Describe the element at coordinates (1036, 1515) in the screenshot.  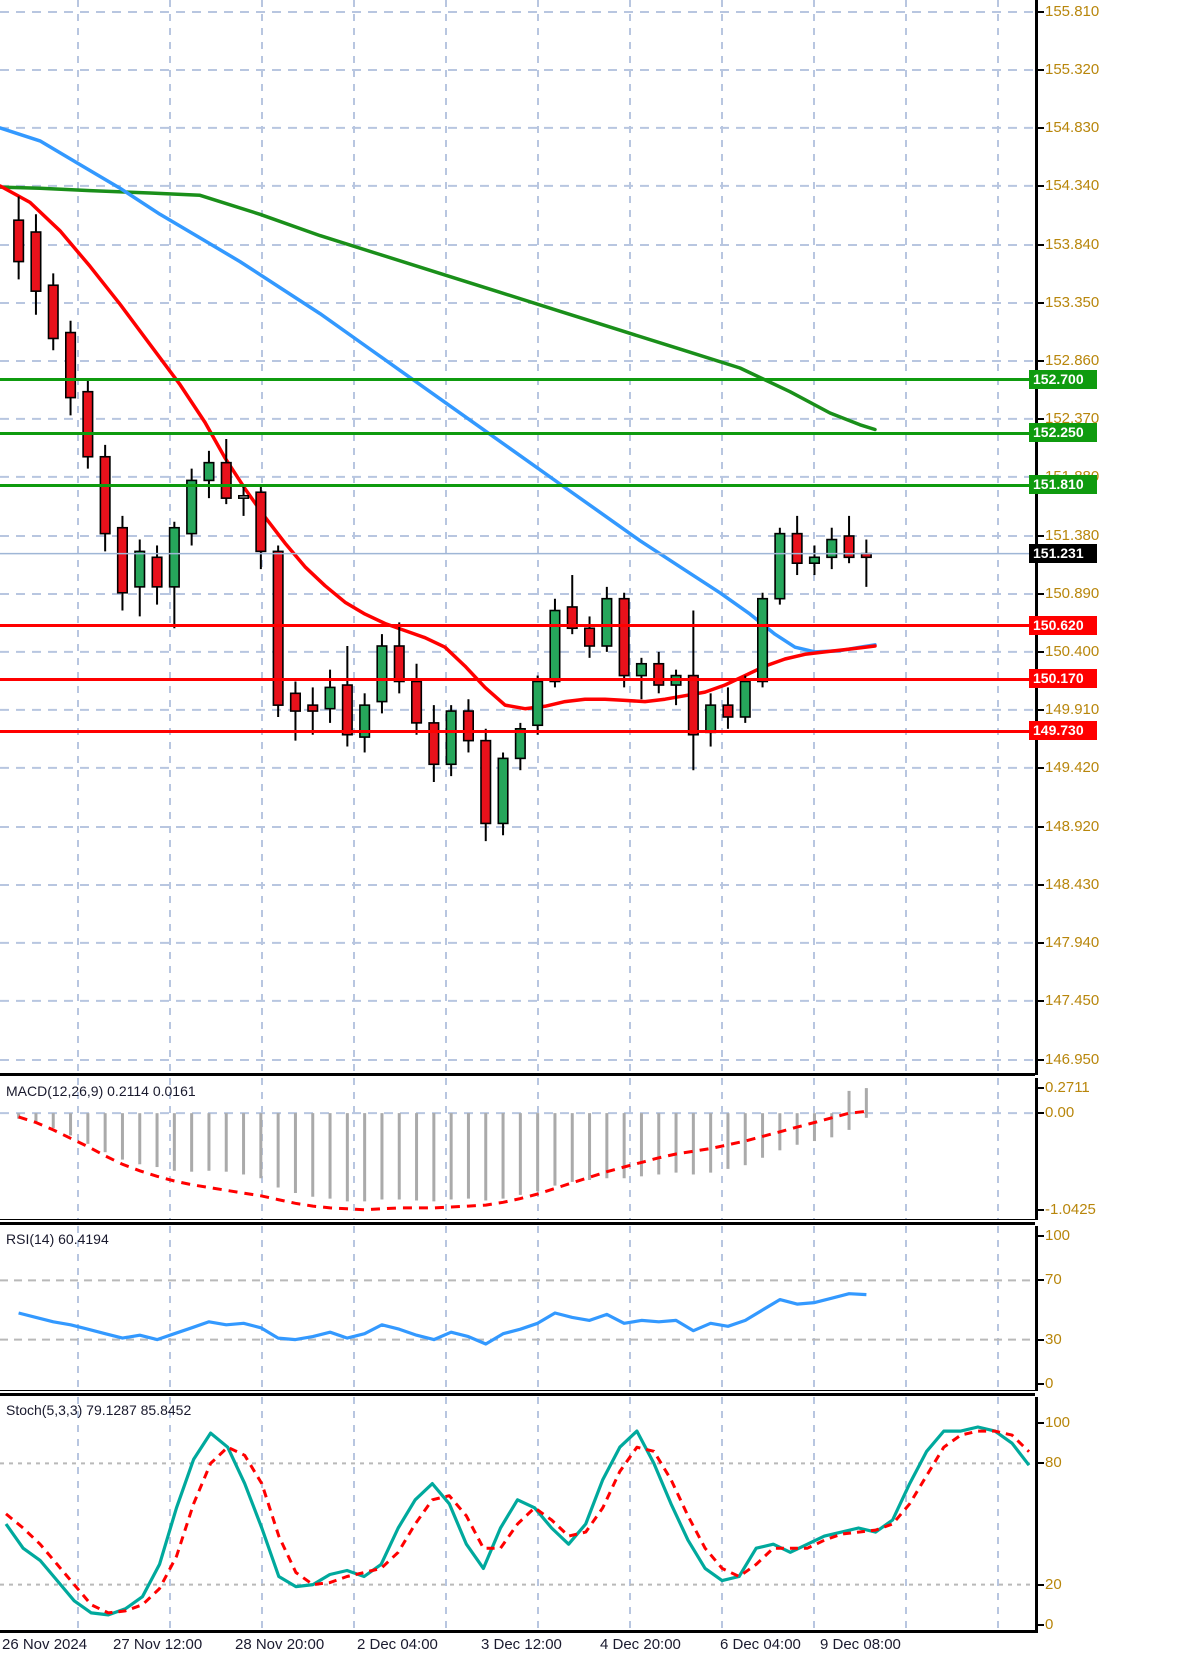
I see `stoch-axis-line` at that location.